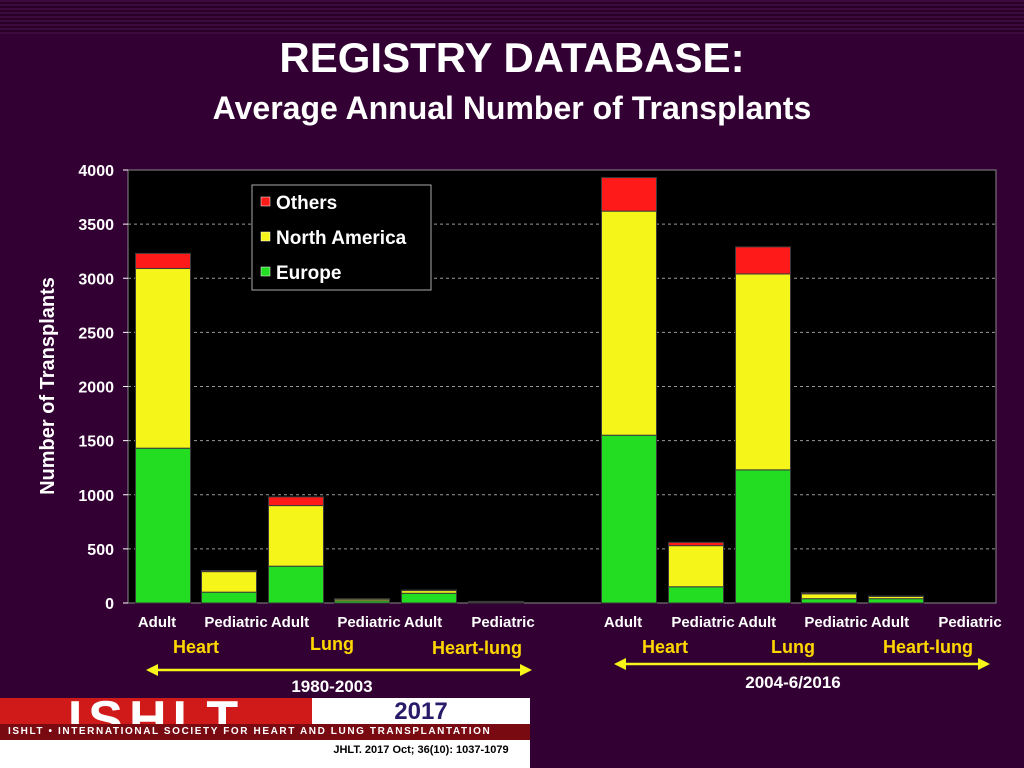 This screenshot has height=768, width=1024. What do you see at coordinates (96, 388) in the screenshot?
I see `y-tick-label: 2000` at bounding box center [96, 388].